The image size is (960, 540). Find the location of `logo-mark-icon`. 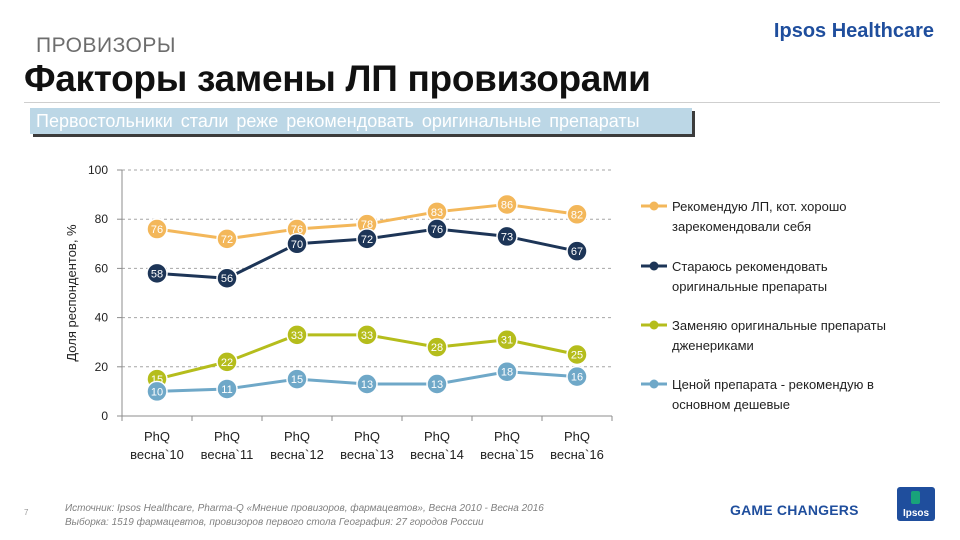

logo-mark-icon is located at coordinates (915, 497).